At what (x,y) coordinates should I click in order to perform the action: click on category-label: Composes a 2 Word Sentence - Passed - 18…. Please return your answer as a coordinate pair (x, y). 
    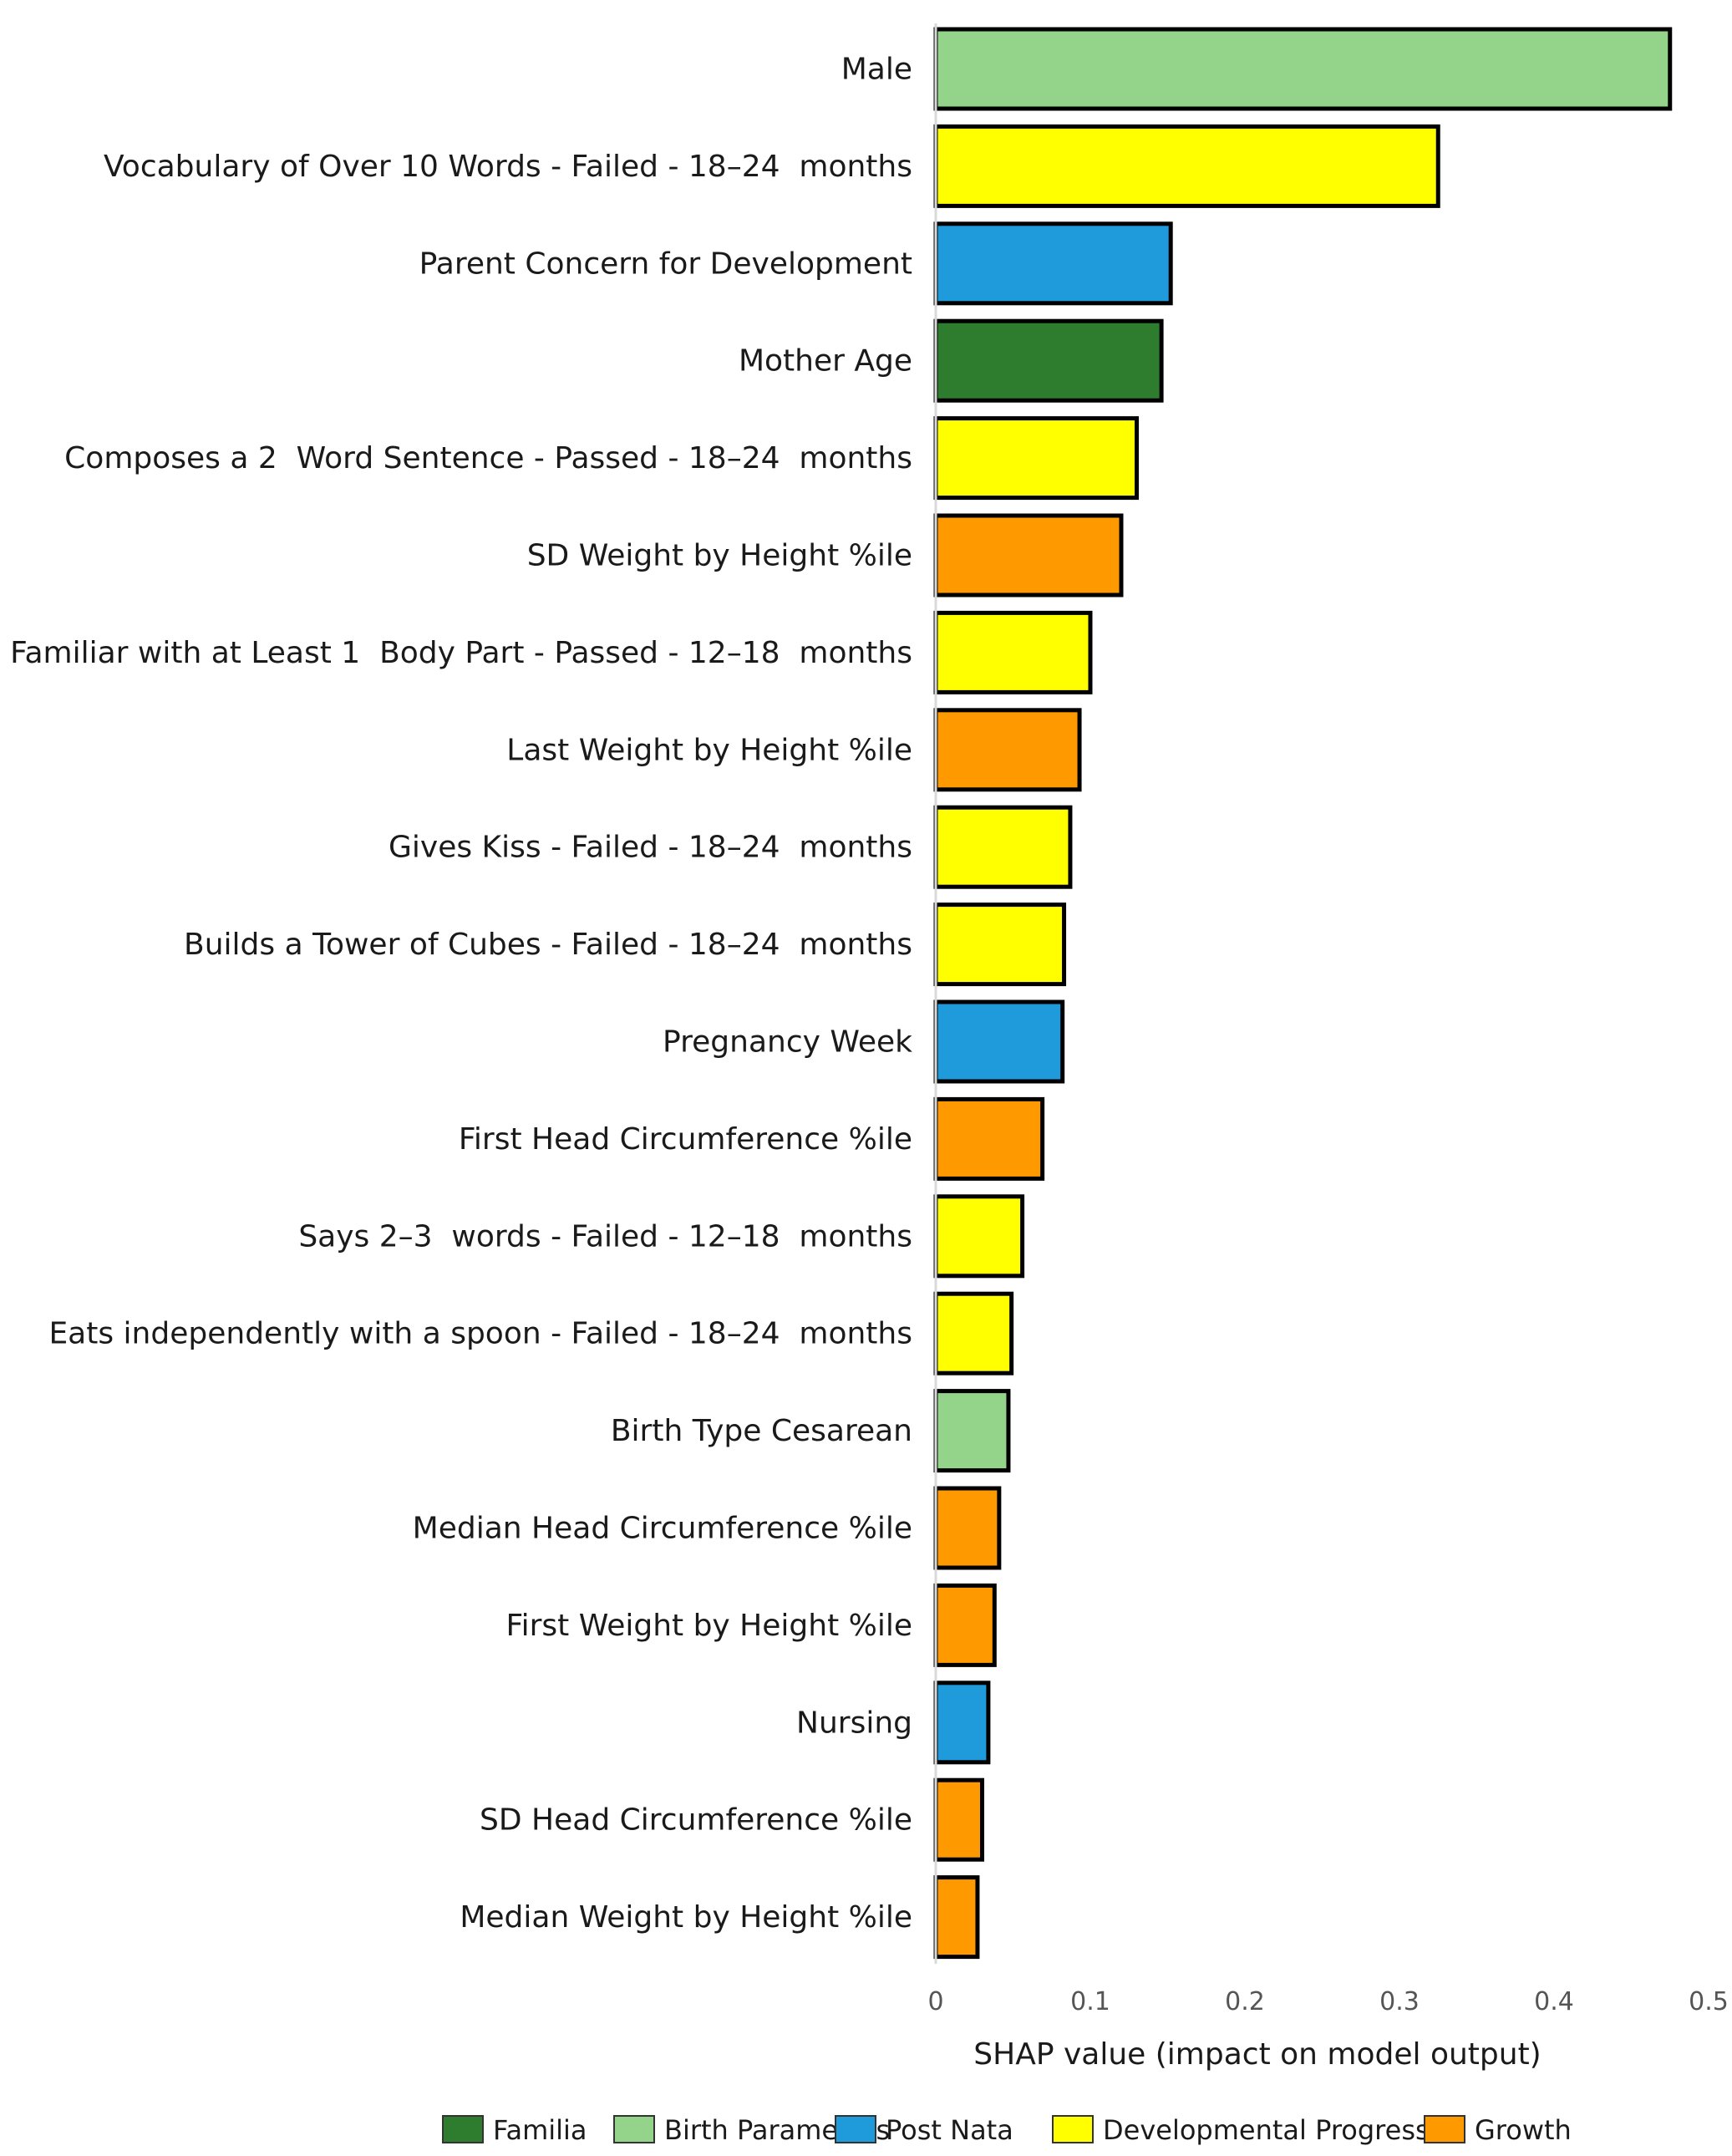
    Looking at the image, I should click on (488, 458).